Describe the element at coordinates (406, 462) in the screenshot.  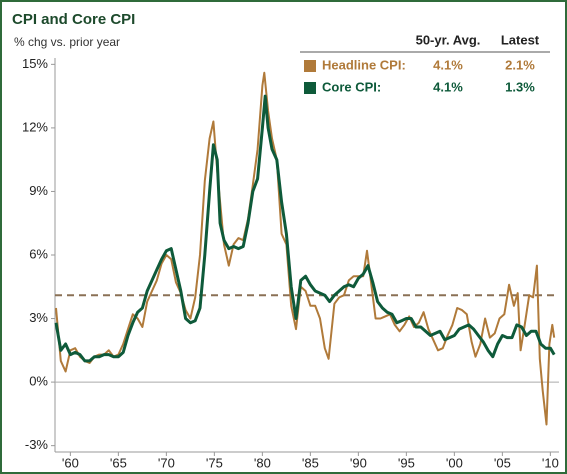
I see `x-tick-label: '95` at that location.